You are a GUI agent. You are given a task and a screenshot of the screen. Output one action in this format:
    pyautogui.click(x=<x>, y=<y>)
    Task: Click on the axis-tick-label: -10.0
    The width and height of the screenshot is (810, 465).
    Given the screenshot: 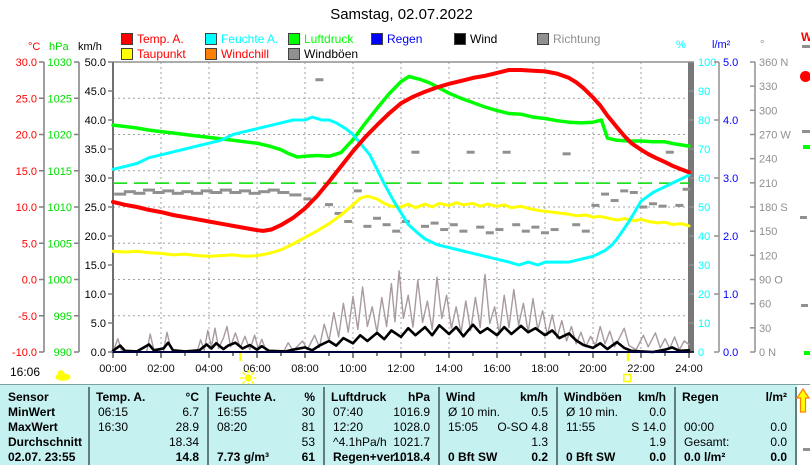 What is the action you would take?
    pyautogui.click(x=24, y=353)
    